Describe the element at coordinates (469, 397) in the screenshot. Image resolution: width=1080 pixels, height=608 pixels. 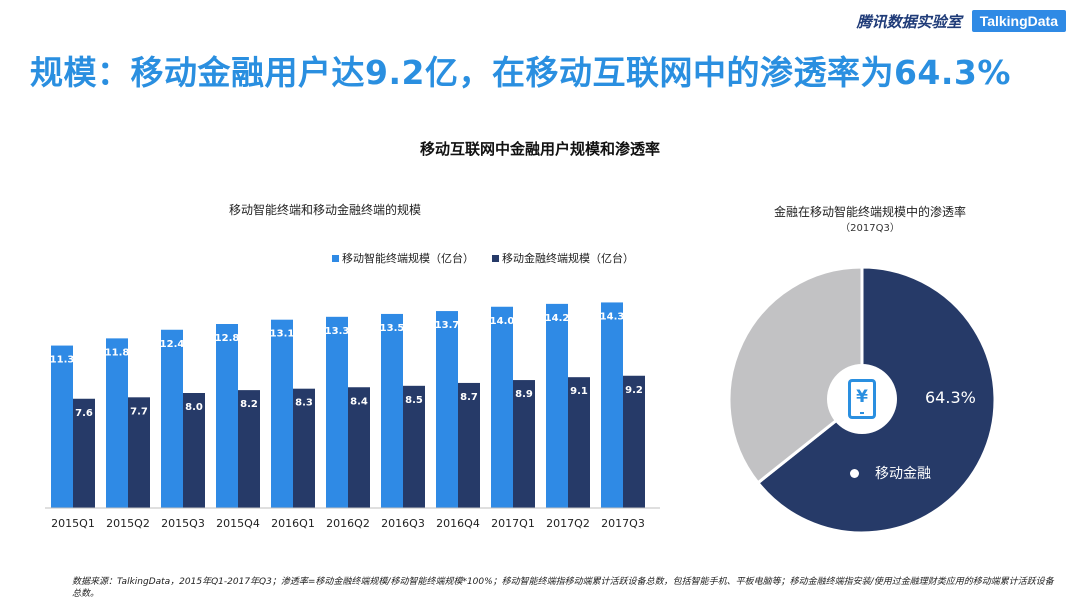
I see `data-label-finance-2016Q4: 8.7` at that location.